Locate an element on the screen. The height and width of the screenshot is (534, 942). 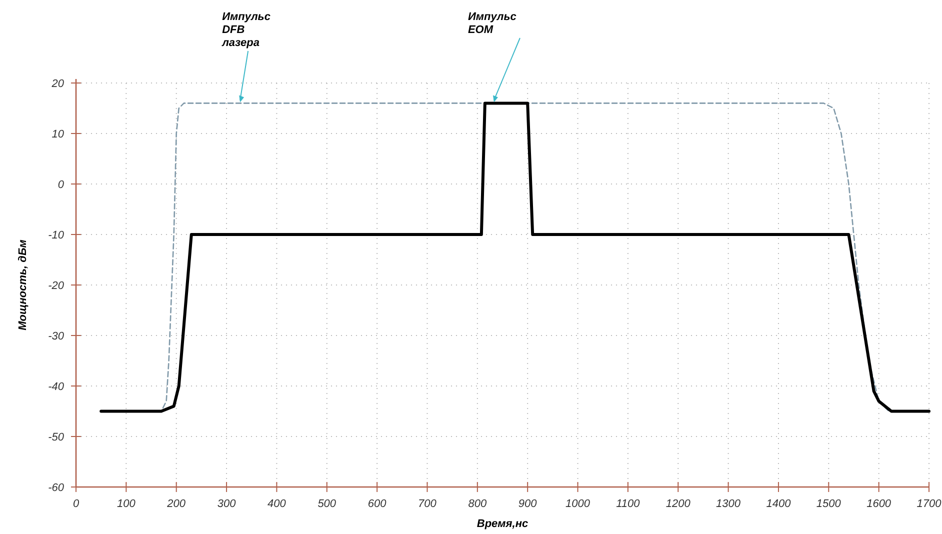
x-tick-label: 100 is located at coordinates (126, 504).